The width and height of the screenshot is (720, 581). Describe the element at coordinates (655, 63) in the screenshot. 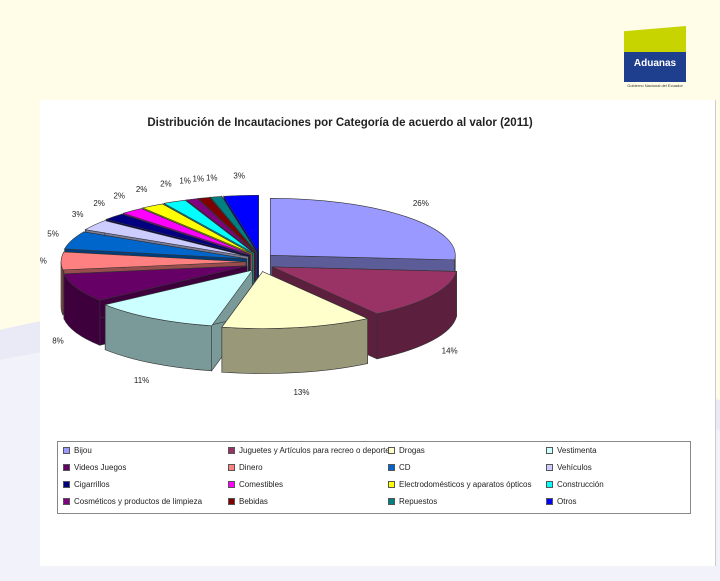

I see `logo-name: Aduanas` at that location.